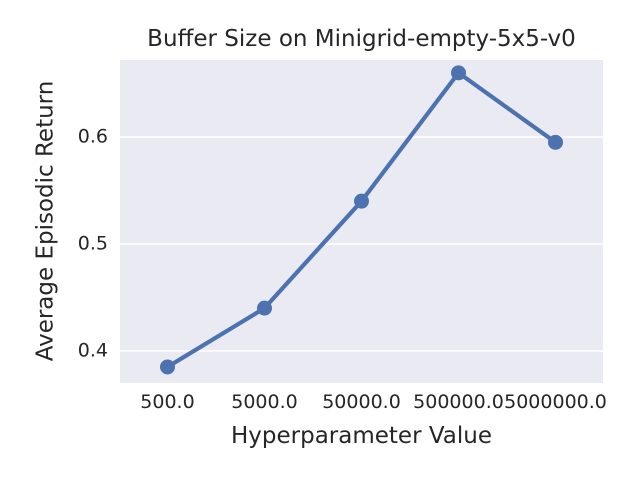 The height and width of the screenshot is (480, 640). Describe the element at coordinates (92, 136) in the screenshot. I see `y-tick-label: 0.6` at that location.